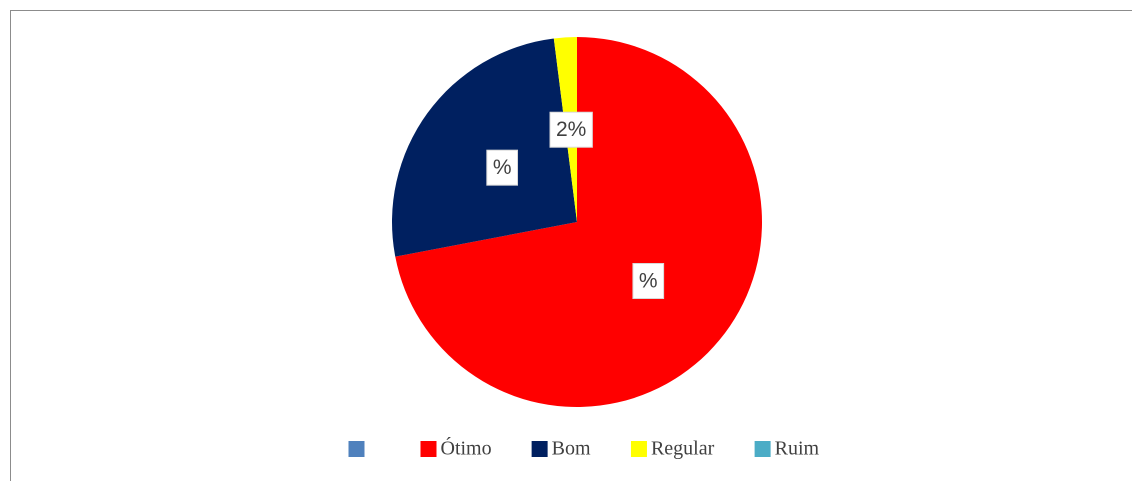 Image resolution: width=1132 pixels, height=481 pixels. I want to click on legend-item: Ruim, so click(787, 449).